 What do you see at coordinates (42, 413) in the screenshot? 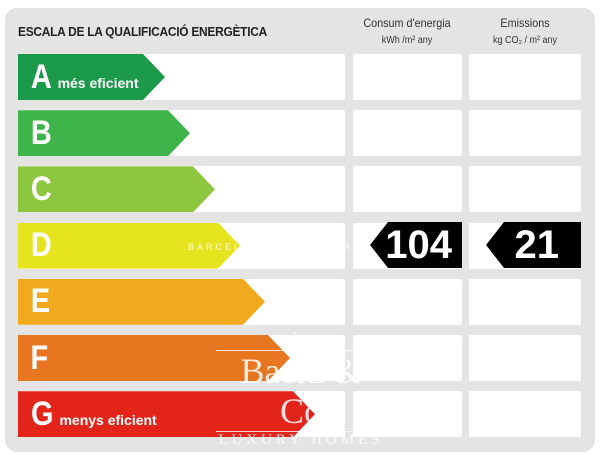
I see `rating-letter: G` at bounding box center [42, 413].